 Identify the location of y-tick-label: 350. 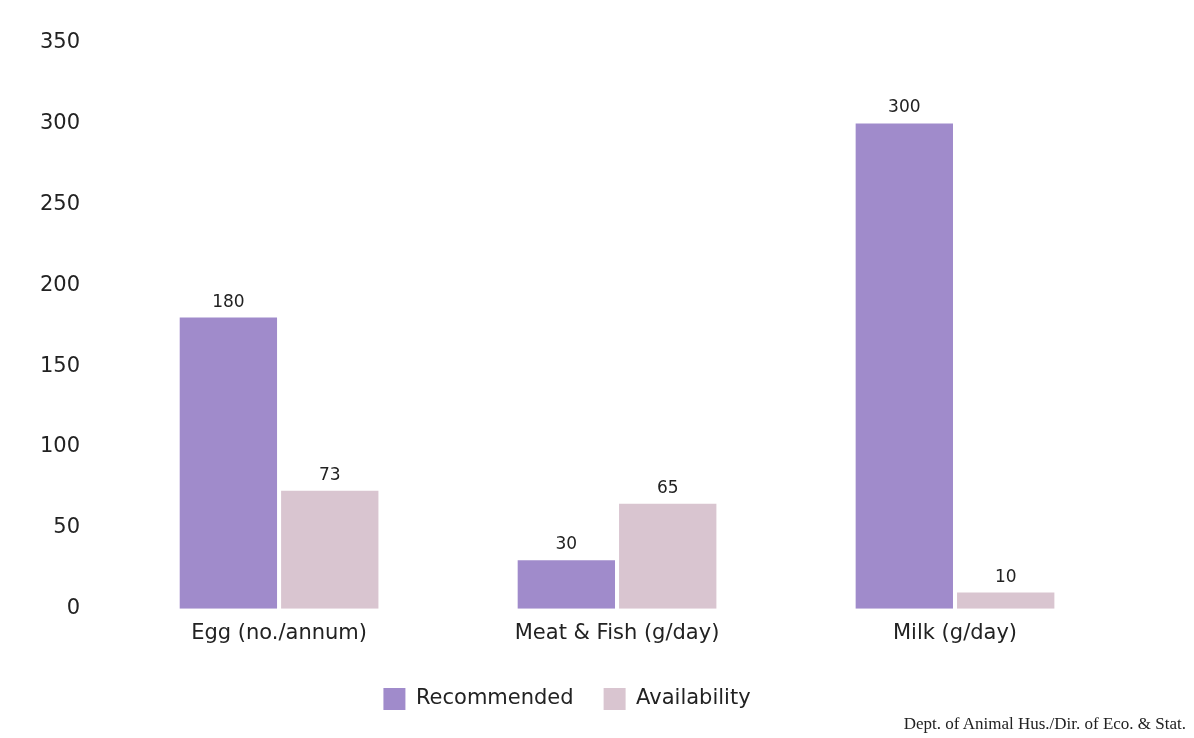
(60, 41).